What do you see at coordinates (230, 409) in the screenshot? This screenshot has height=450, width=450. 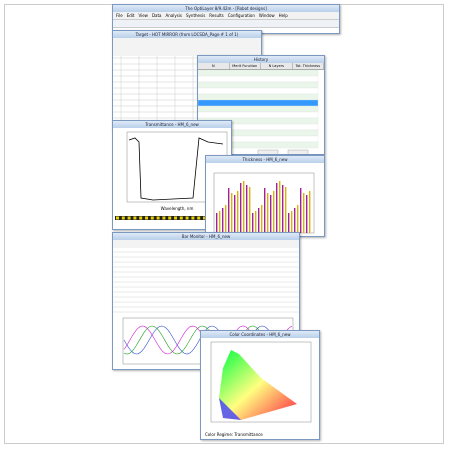 I see `blue-corner` at bounding box center [230, 409].